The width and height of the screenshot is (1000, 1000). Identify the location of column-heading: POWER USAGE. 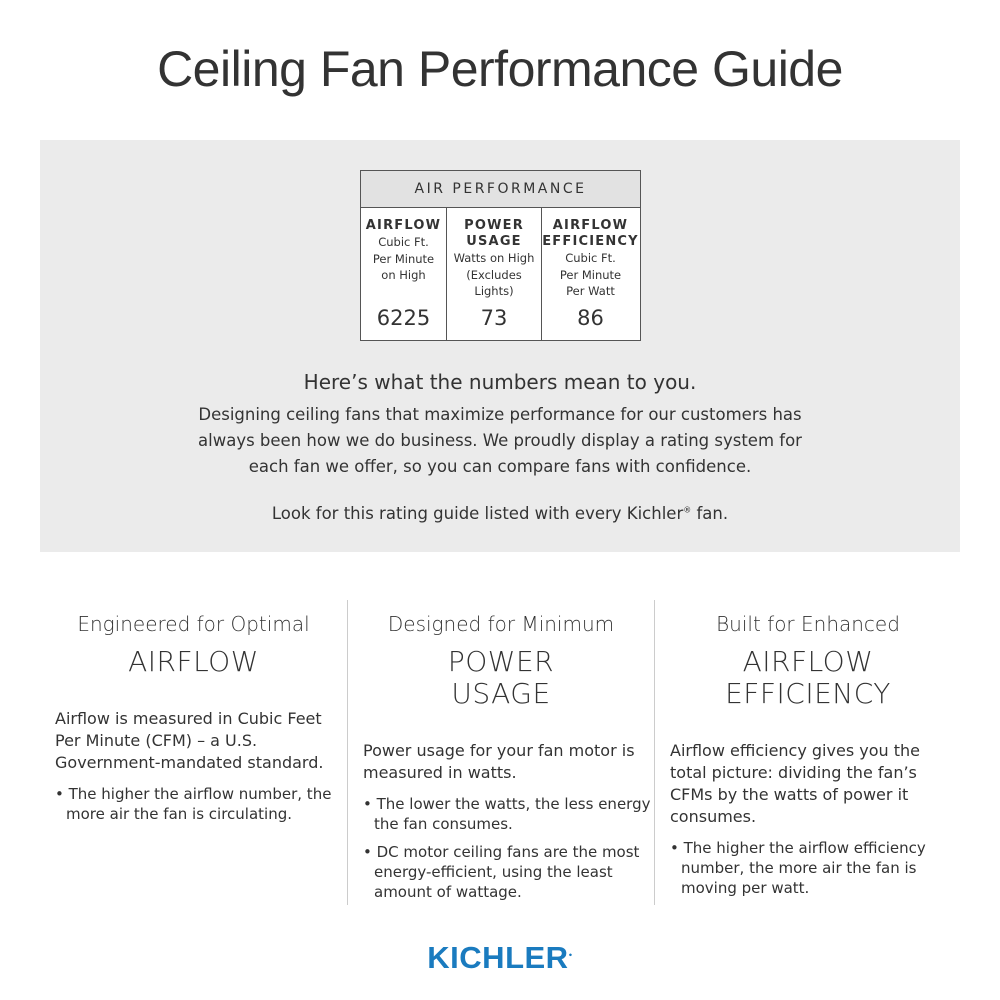
(494, 233).